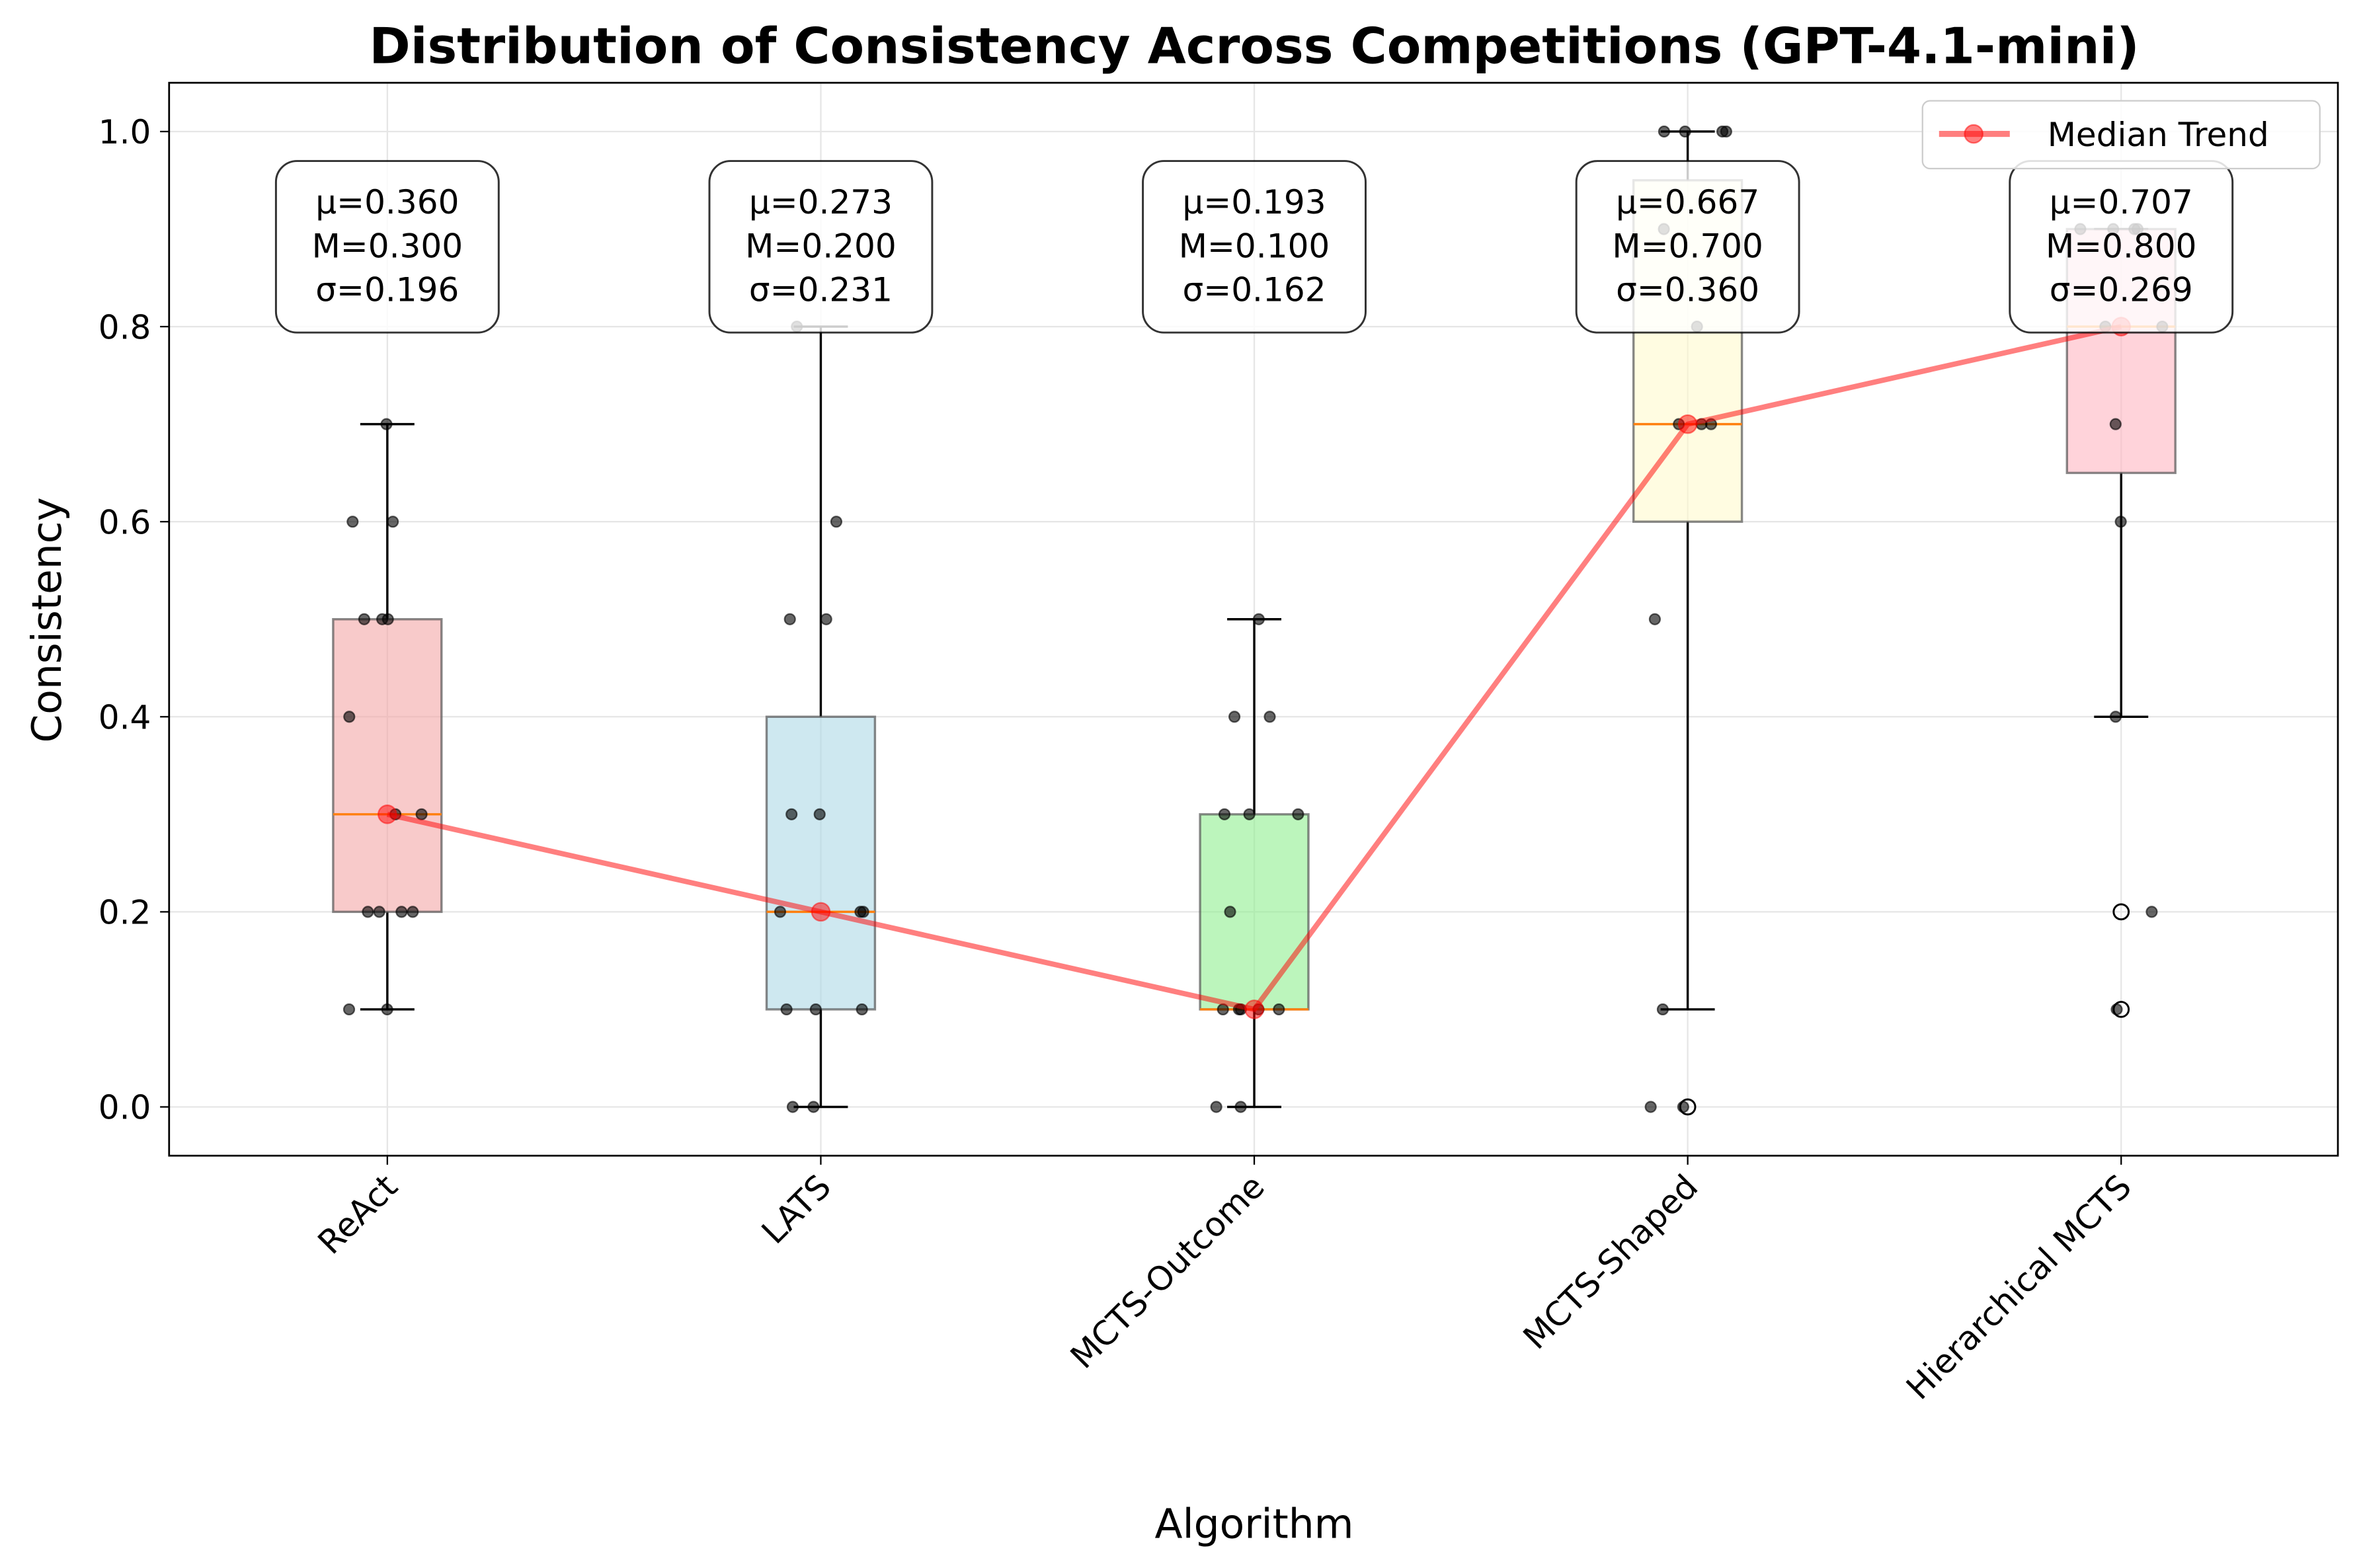 The image size is (2361, 1568). I want to click on stat-box: μ=0.193 M=0.100 σ=0.162, so click(1254, 247).